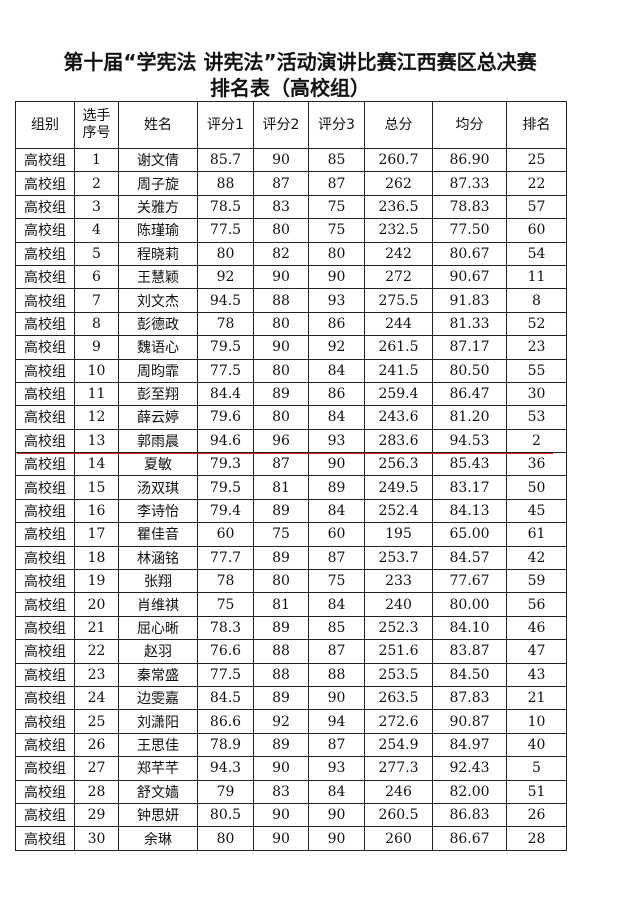 This screenshot has width=639, height=905. Describe the element at coordinates (291, 721) in the screenshot. I see `table-row: 高校组 25 刘潇阳 86.6 92 94 272.6 90.87 10` at that location.